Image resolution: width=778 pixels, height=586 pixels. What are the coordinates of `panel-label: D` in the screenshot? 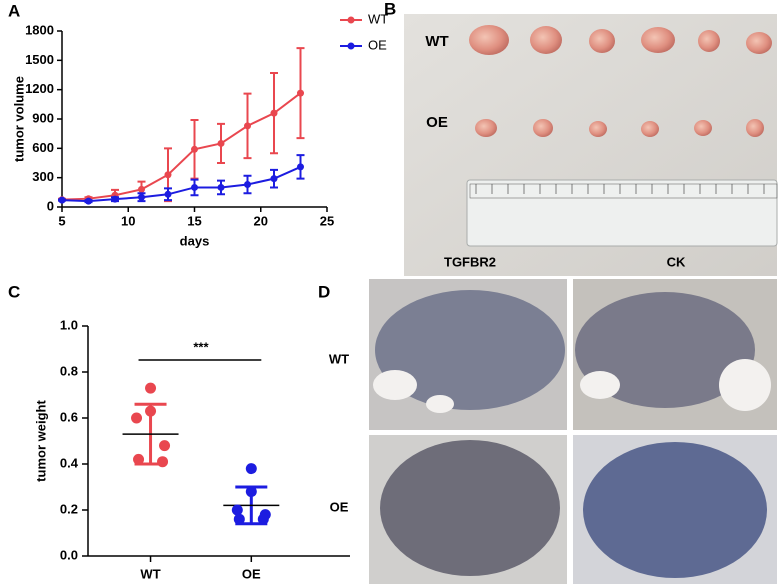 It's located at (324, 291).